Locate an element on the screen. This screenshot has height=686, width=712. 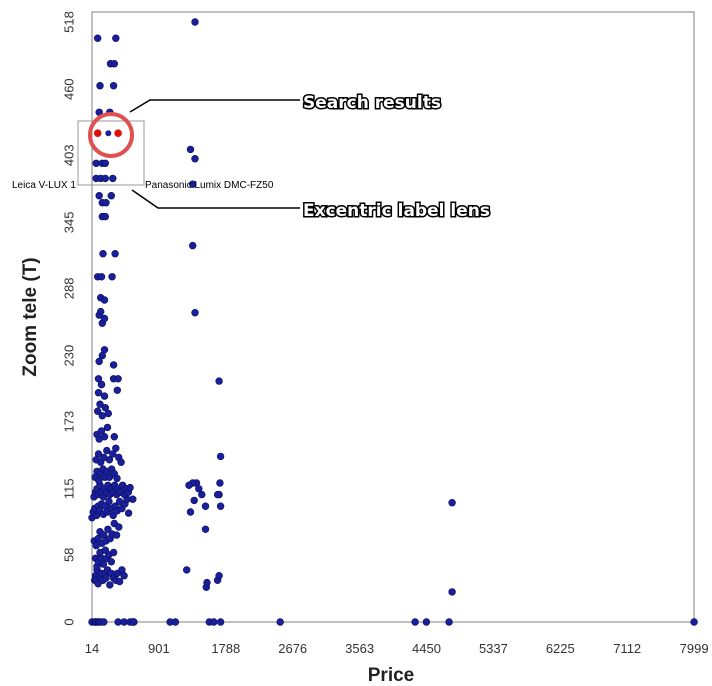
search-results-circle is located at coordinates (111, 135).